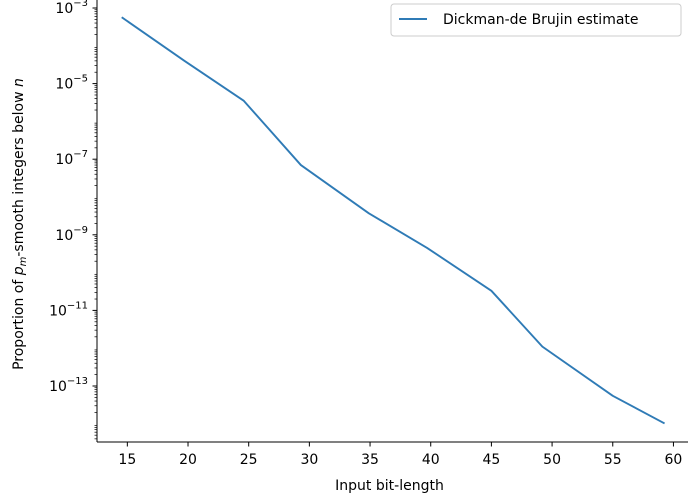  Describe the element at coordinates (71, 83) in the screenshot. I see `y-tick-label: 10⁻⁵` at that location.